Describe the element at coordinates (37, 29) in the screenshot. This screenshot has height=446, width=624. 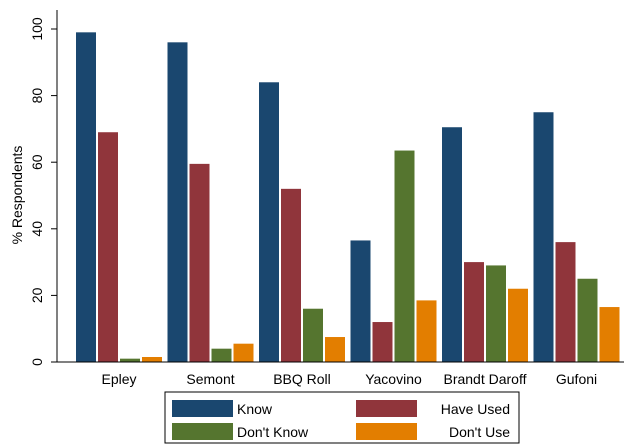
I see `y-tick-label: 100` at that location.